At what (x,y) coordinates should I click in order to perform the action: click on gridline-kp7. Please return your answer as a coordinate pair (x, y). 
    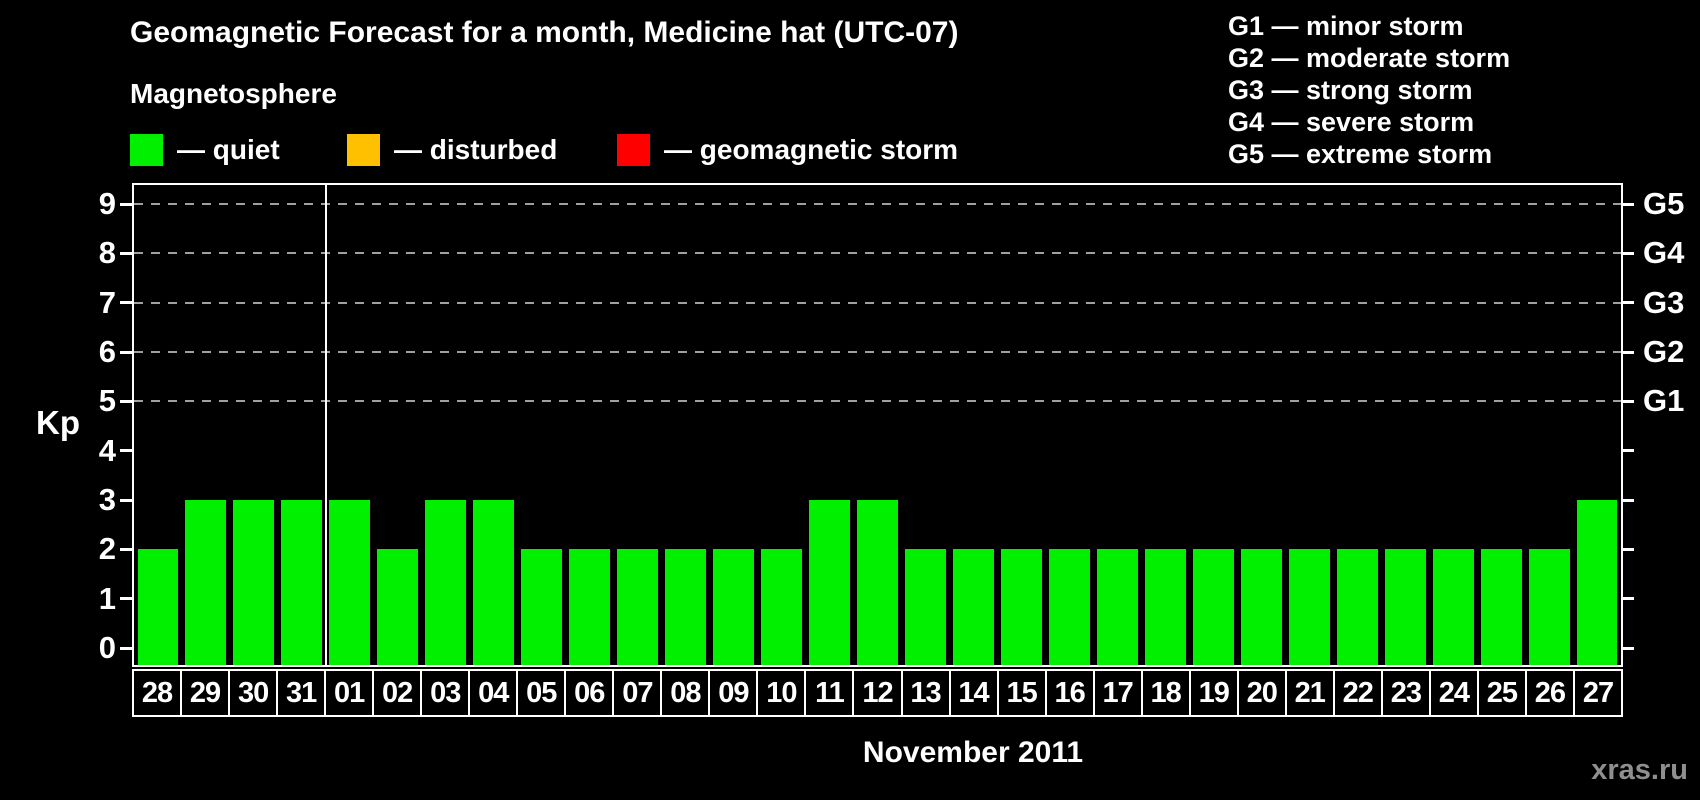
    Looking at the image, I should click on (877, 302).